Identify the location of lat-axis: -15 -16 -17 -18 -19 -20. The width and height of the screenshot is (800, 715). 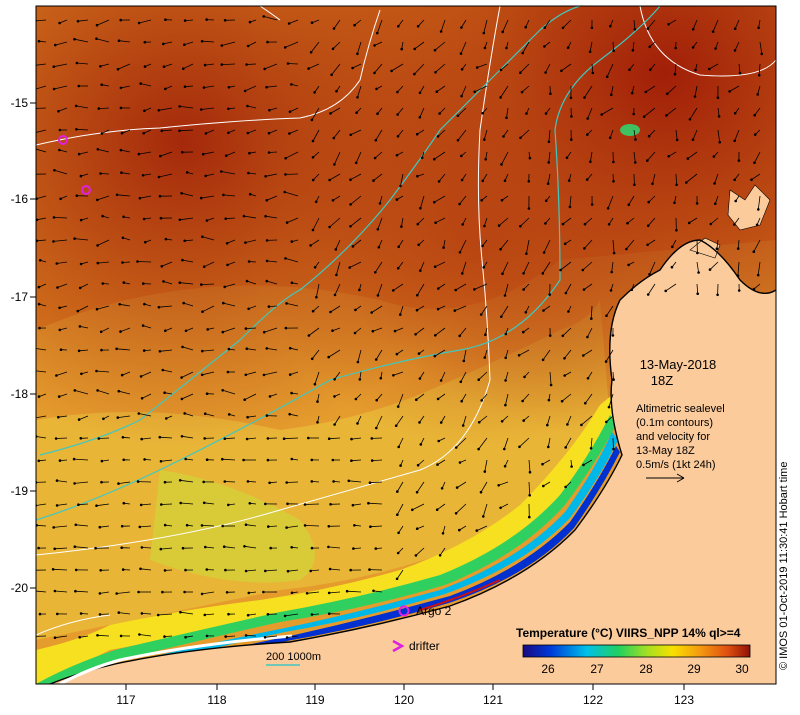
(23, 345).